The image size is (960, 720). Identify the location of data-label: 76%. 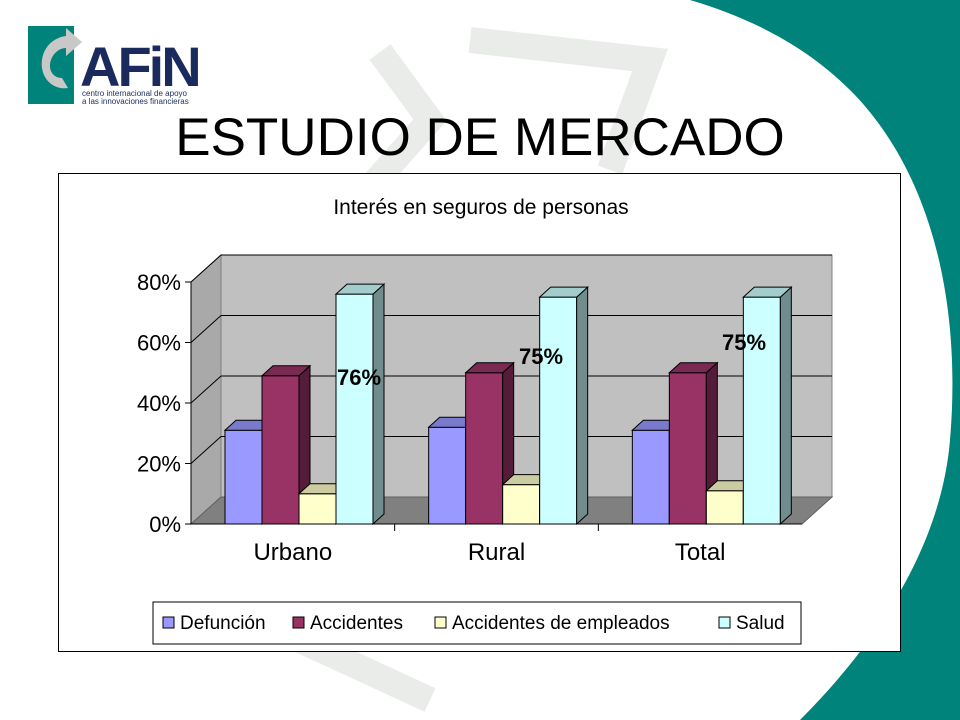
(359, 377).